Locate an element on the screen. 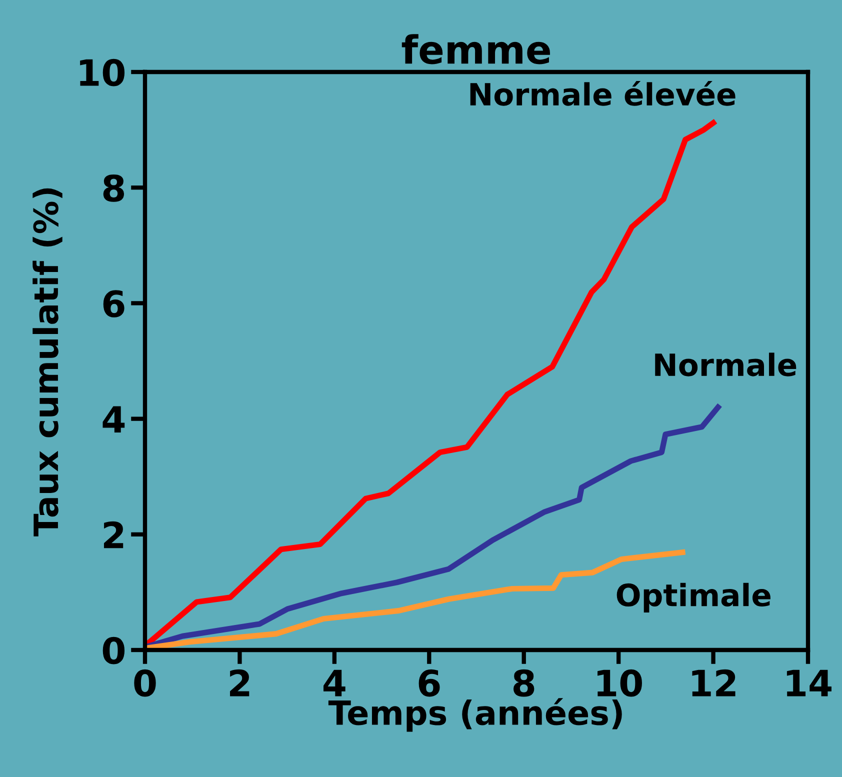 The width and height of the screenshot is (842, 777). series-label: Optimale is located at coordinates (693, 597).